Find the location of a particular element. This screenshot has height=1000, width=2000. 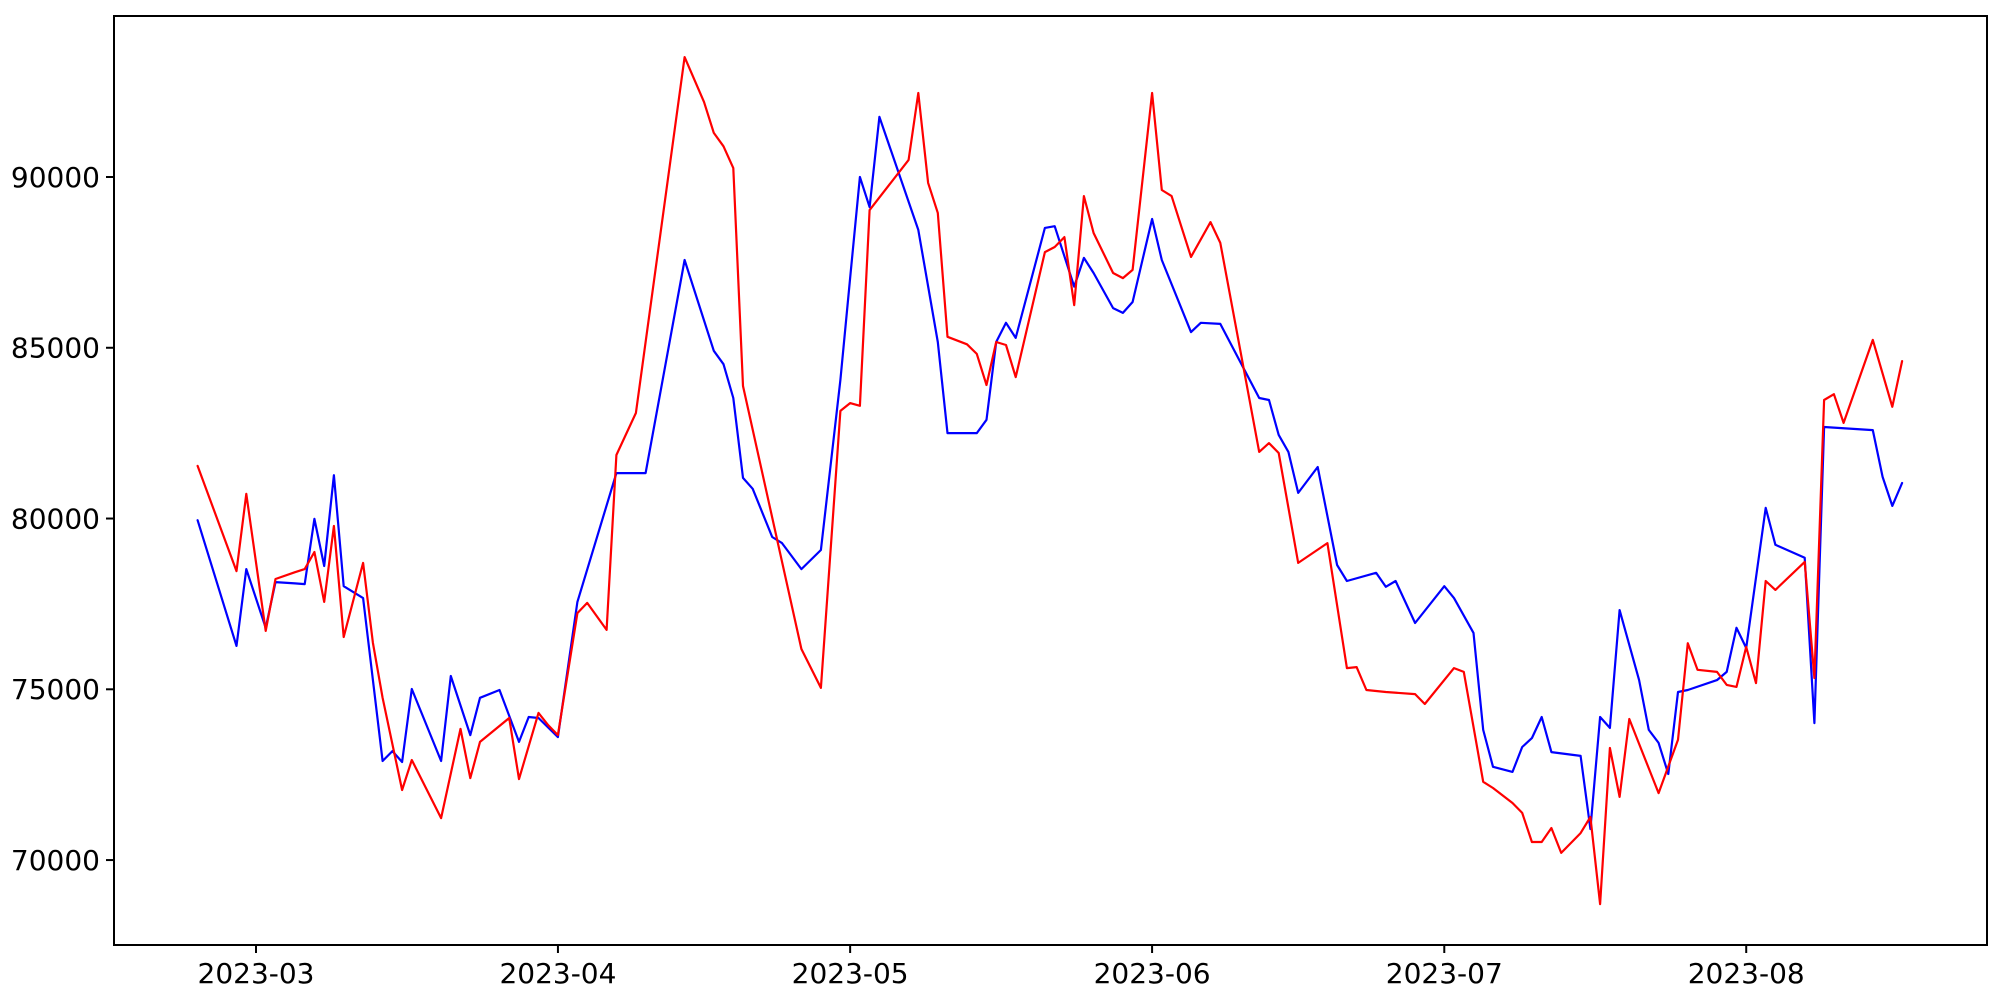

x-tick-label: 2023-04 is located at coordinates (557, 973).